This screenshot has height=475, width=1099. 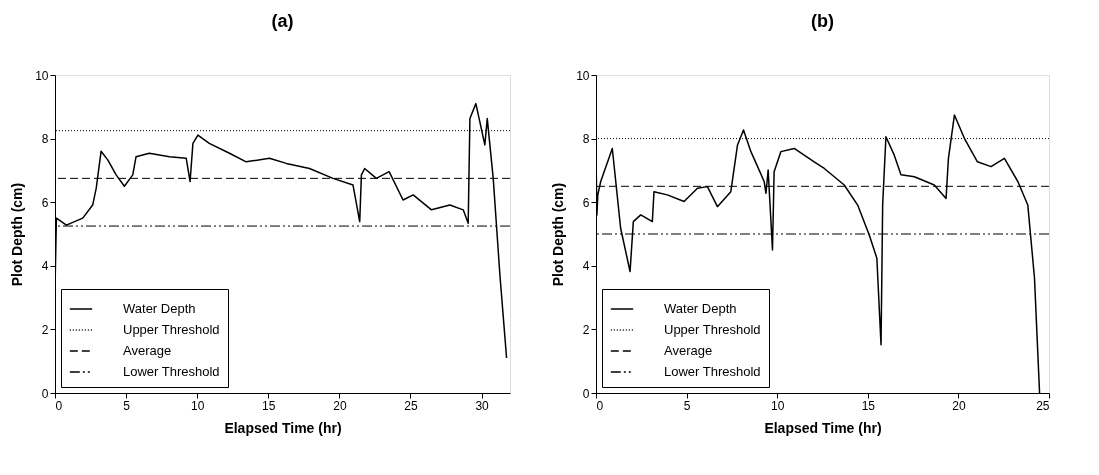 What do you see at coordinates (282, 21) in the screenshot?
I see `chart-title: (a)` at bounding box center [282, 21].